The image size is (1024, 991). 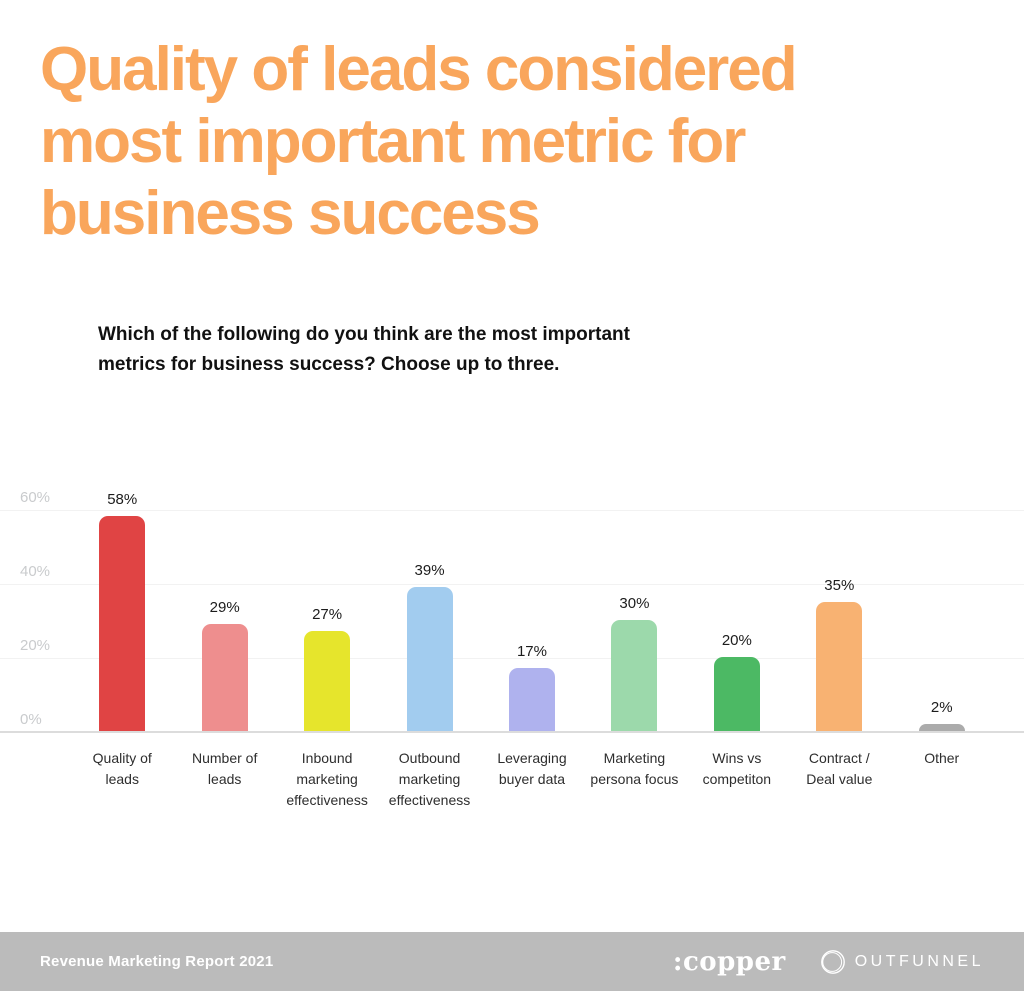 I want to click on chart-column: 39%, so click(x=429, y=609).